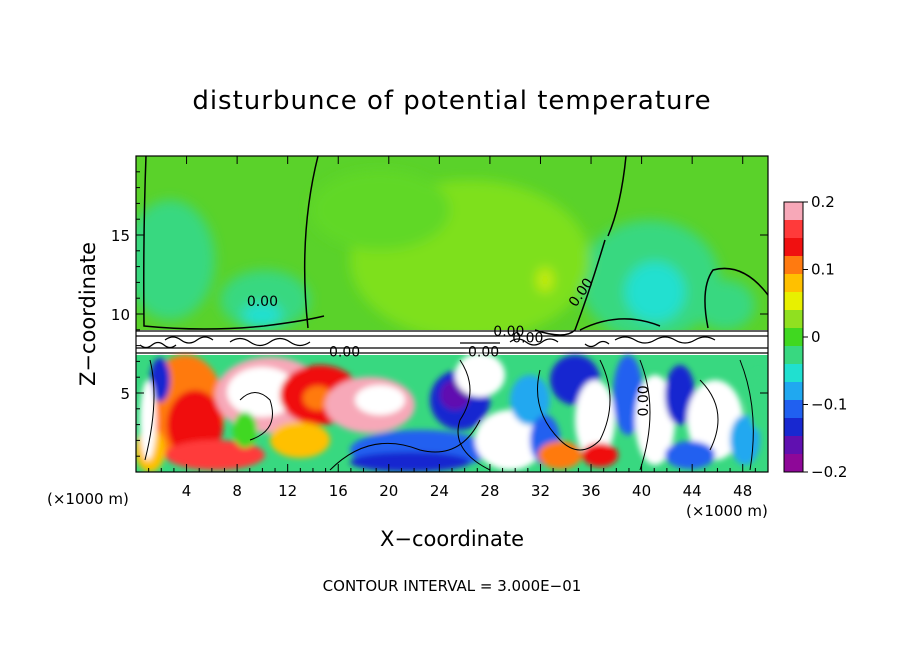 Image resolution: width=904 pixels, height=654 pixels. What do you see at coordinates (742, 491) in the screenshot?
I see `x-tick-label: 48` at bounding box center [742, 491].